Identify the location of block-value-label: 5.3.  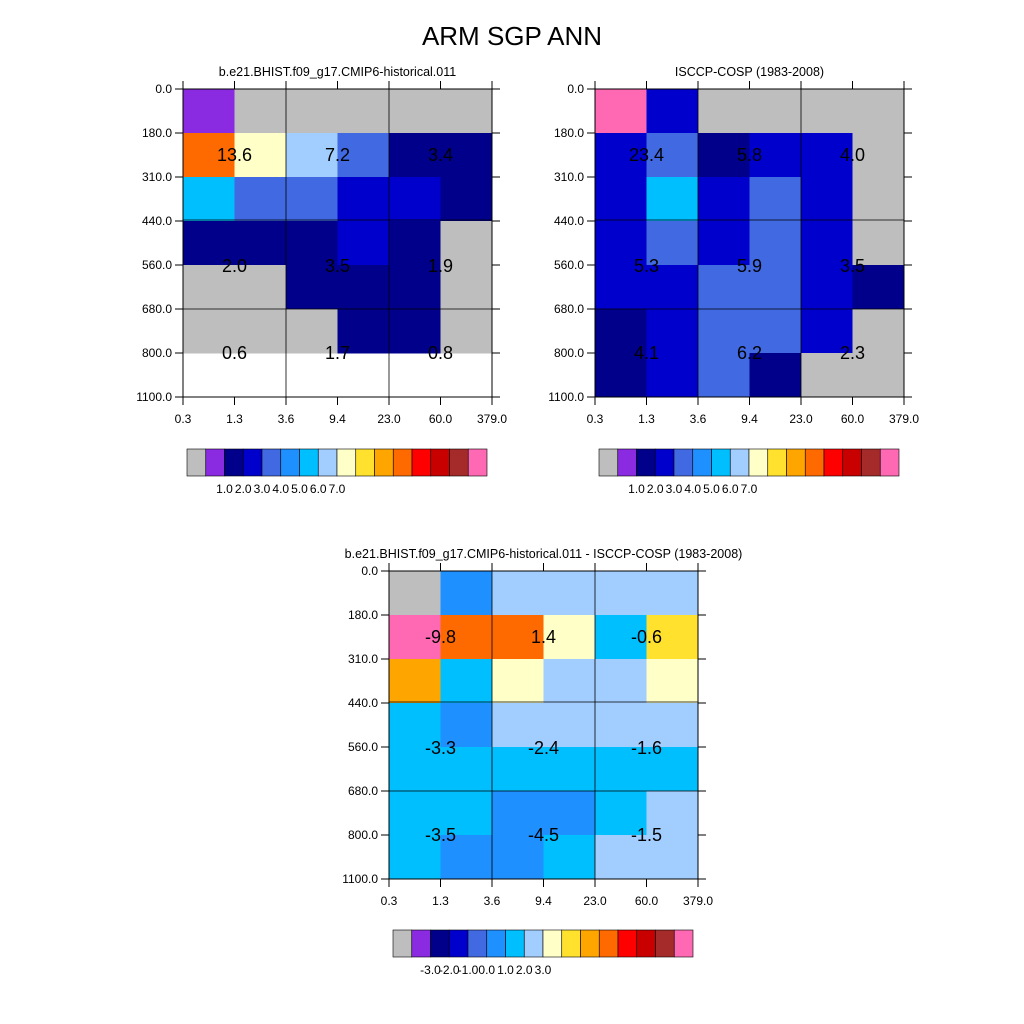
(646, 266).